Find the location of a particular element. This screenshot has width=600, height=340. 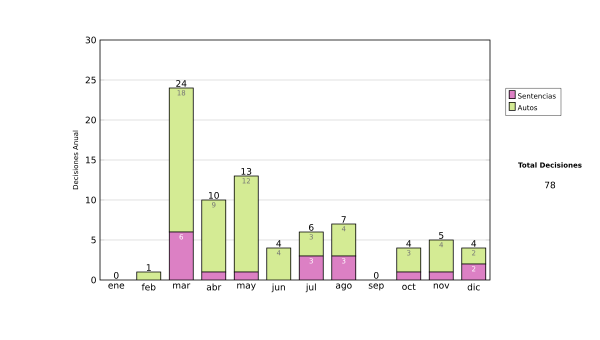

x-tick-label: dic is located at coordinates (474, 287).